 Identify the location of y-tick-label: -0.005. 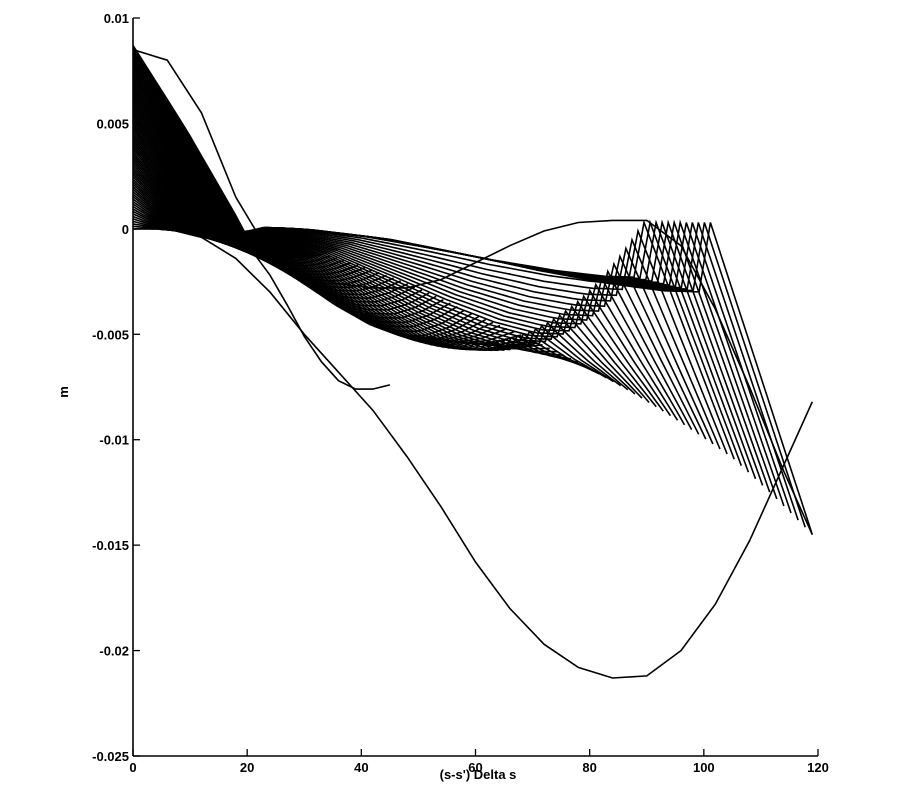
(110, 334).